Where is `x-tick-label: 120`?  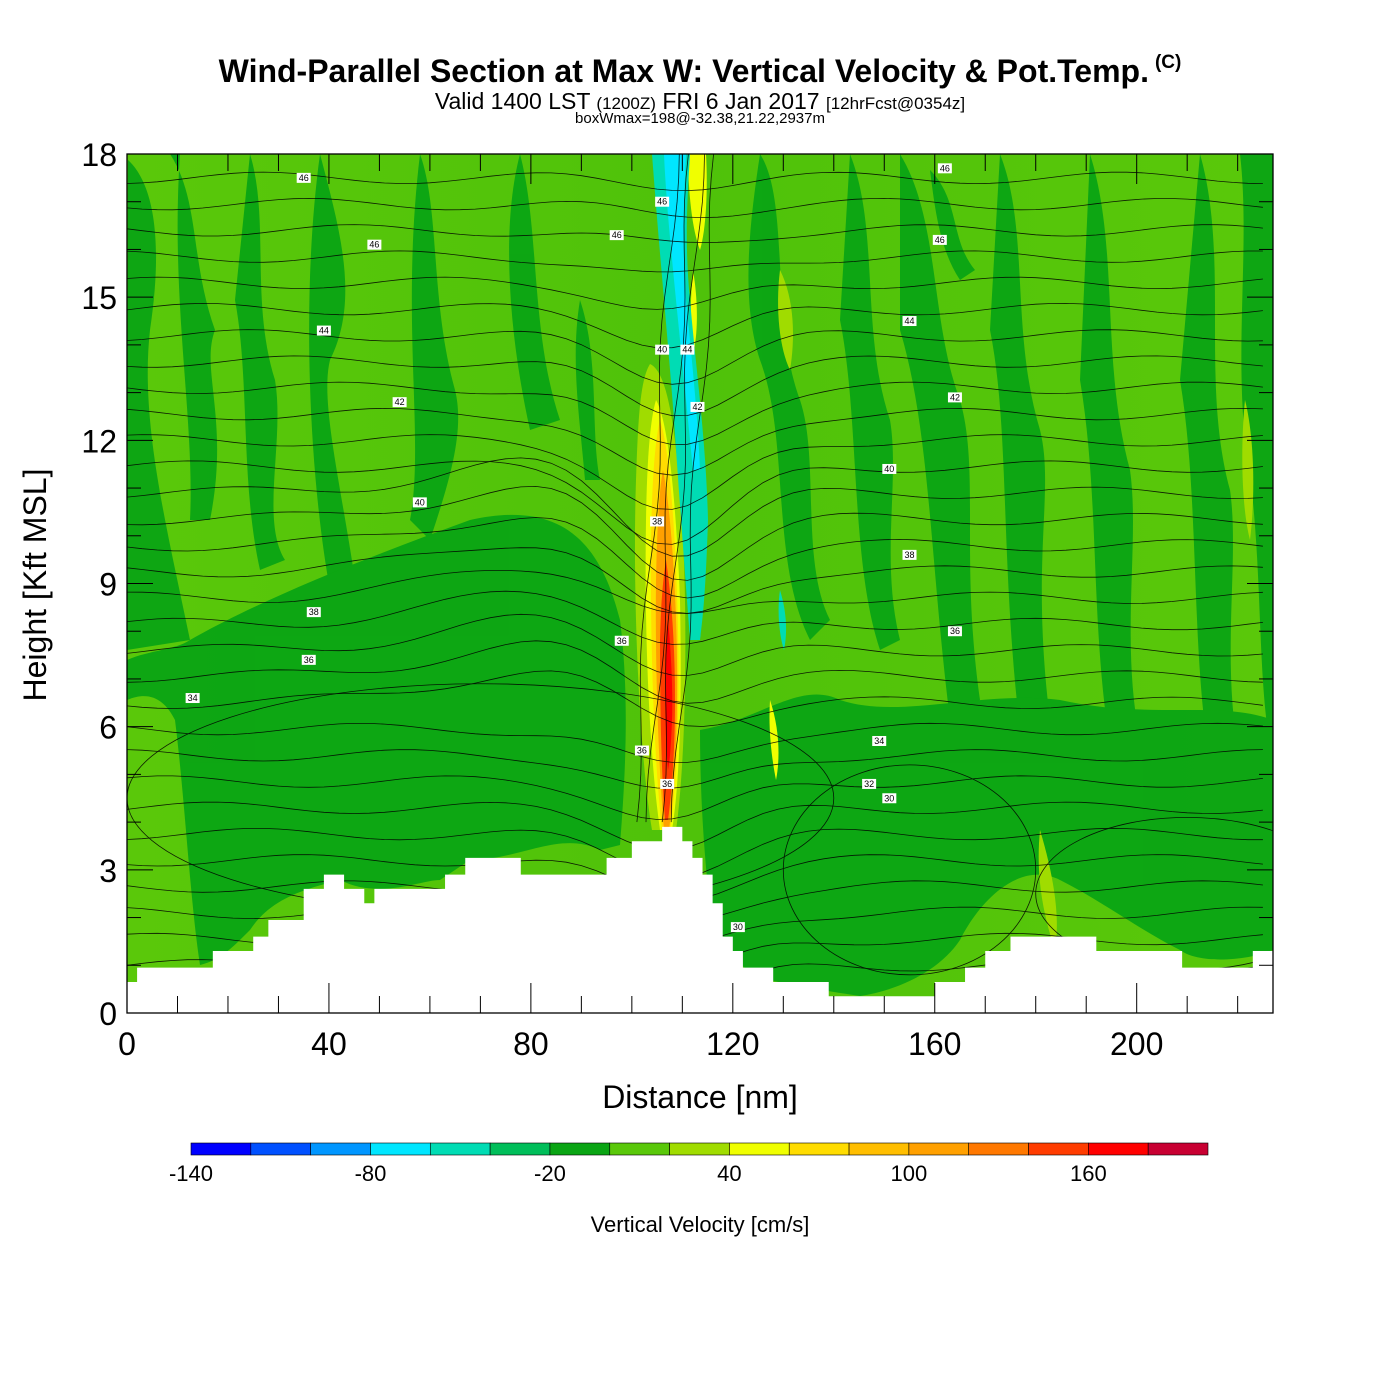
x-tick-label: 120 is located at coordinates (732, 1044).